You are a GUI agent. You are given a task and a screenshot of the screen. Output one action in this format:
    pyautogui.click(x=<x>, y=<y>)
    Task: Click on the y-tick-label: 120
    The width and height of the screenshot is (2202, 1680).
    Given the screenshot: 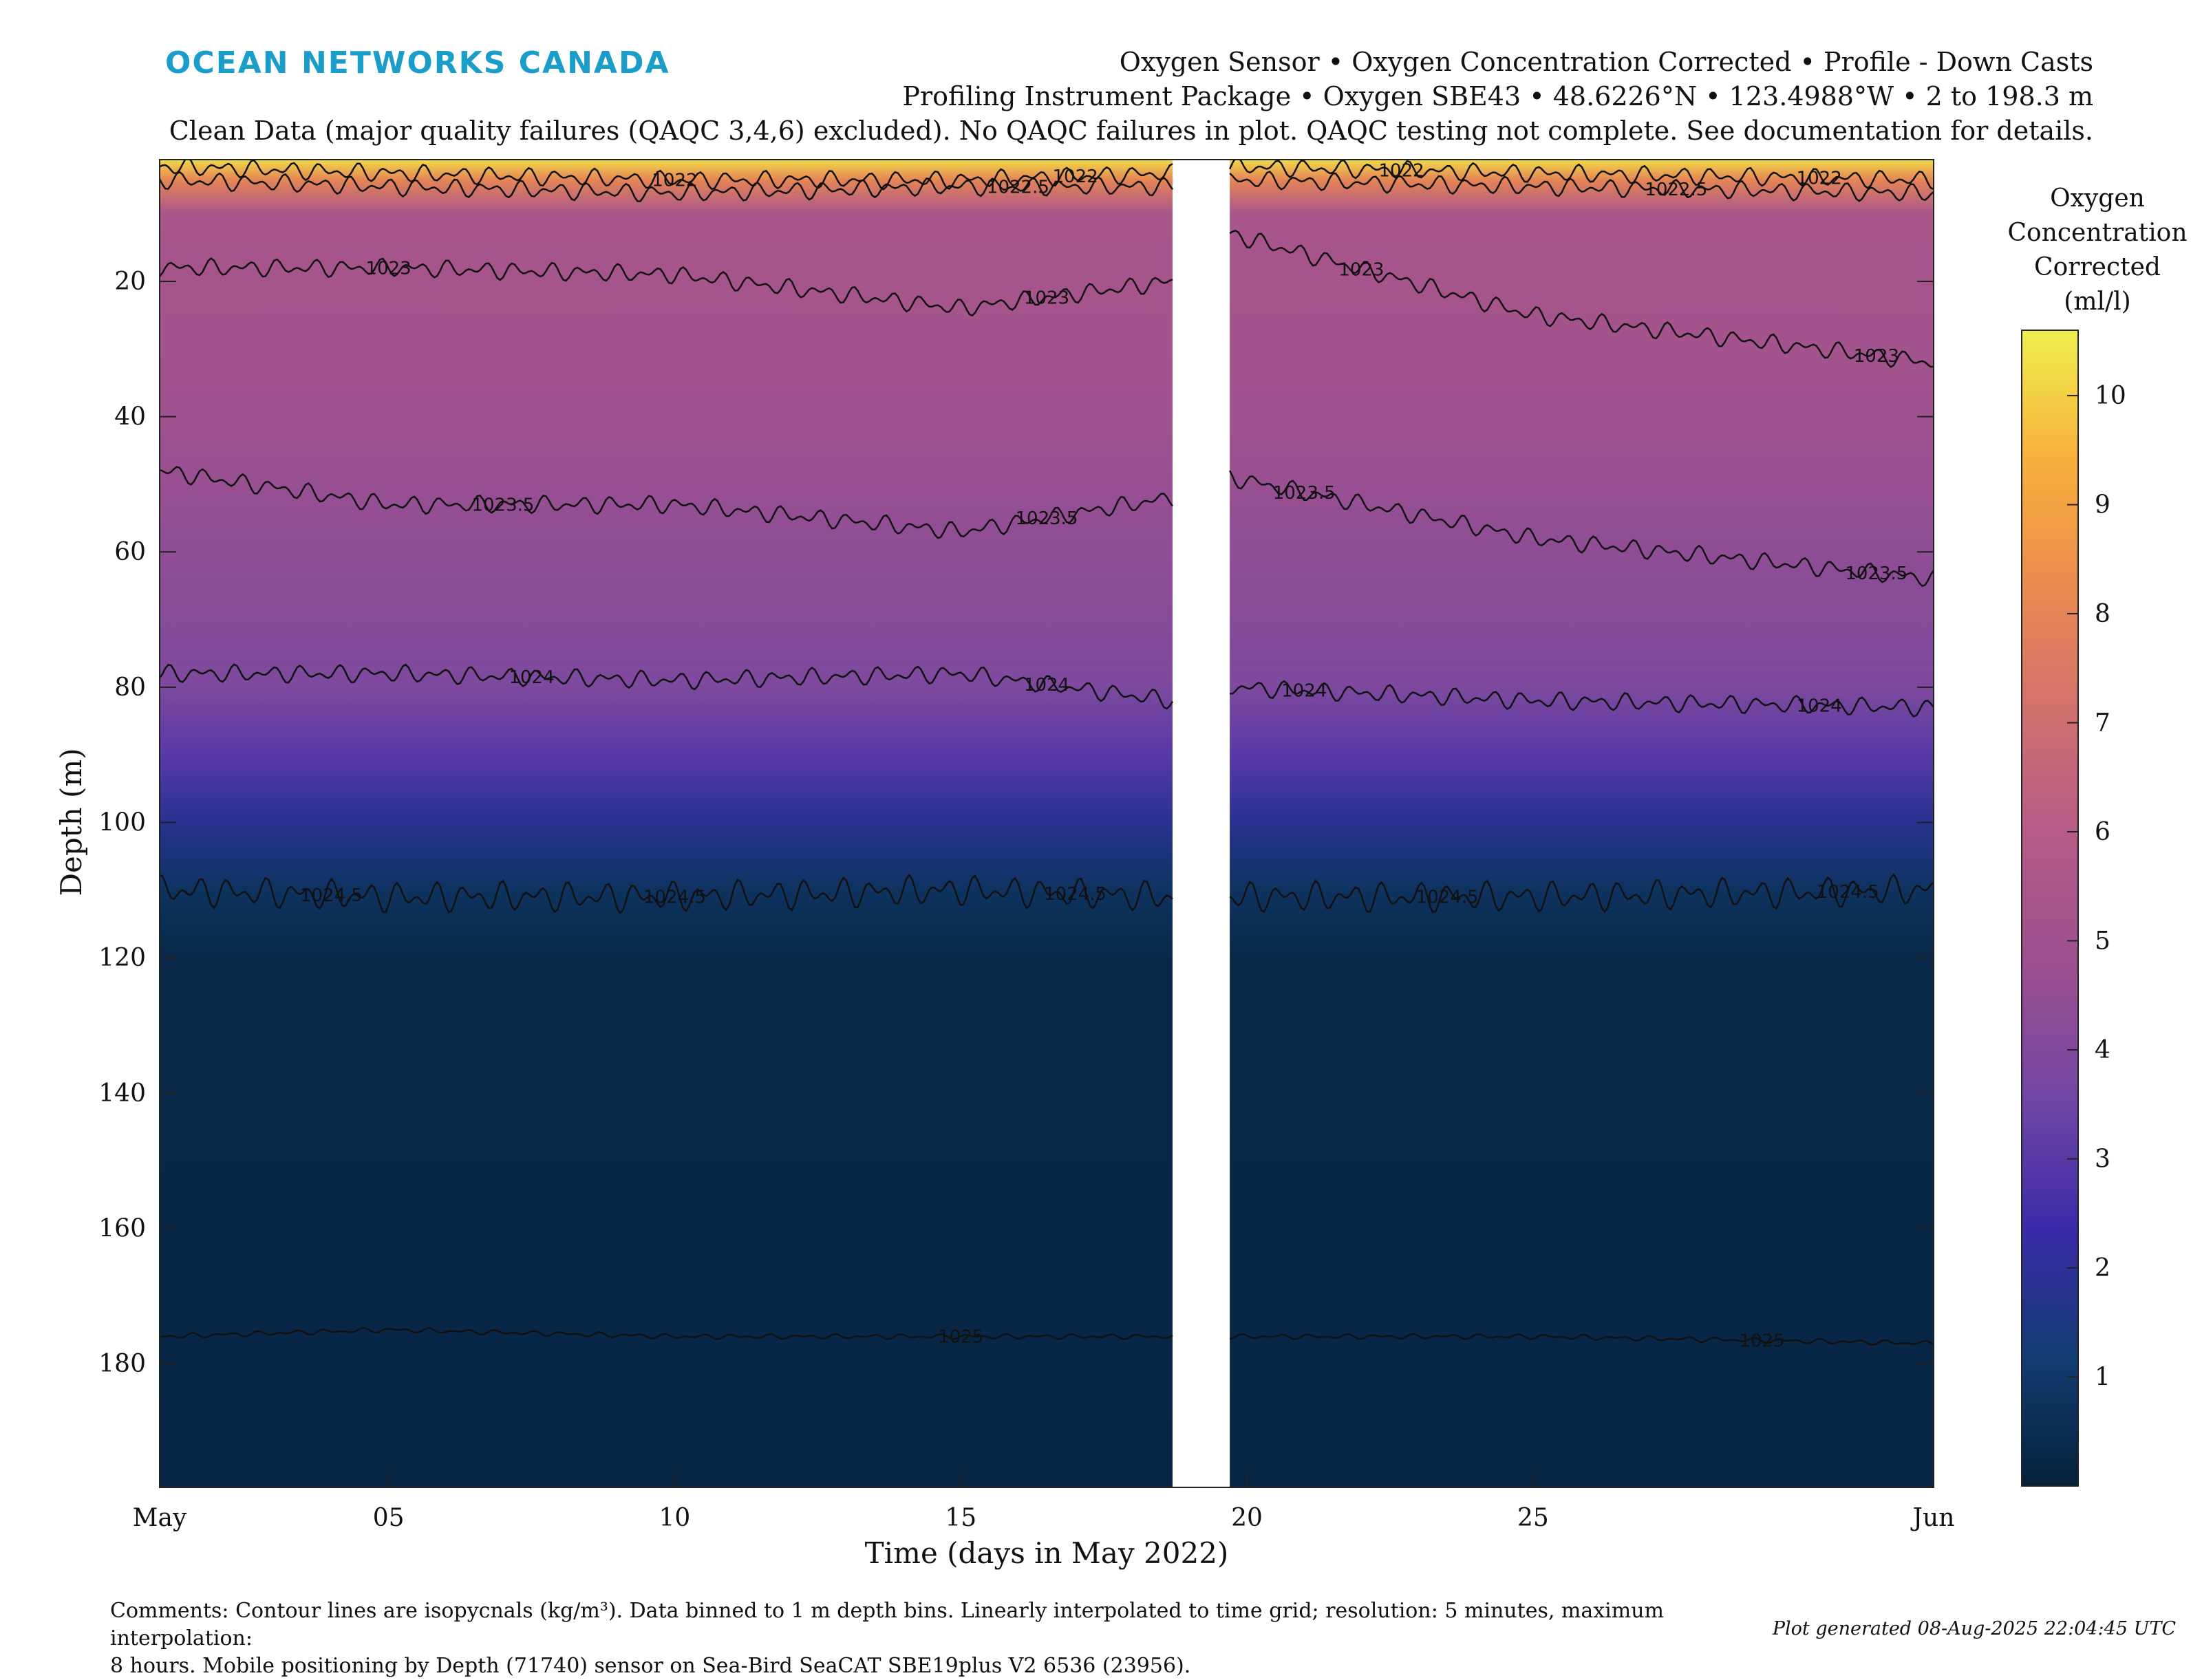 What is the action you would take?
    pyautogui.click(x=122, y=958)
    